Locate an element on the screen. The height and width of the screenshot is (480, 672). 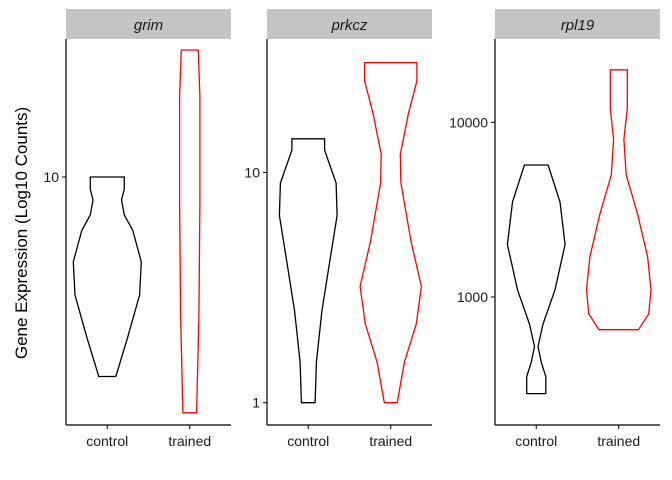
violin-rpl19-trained is located at coordinates (618, 200).